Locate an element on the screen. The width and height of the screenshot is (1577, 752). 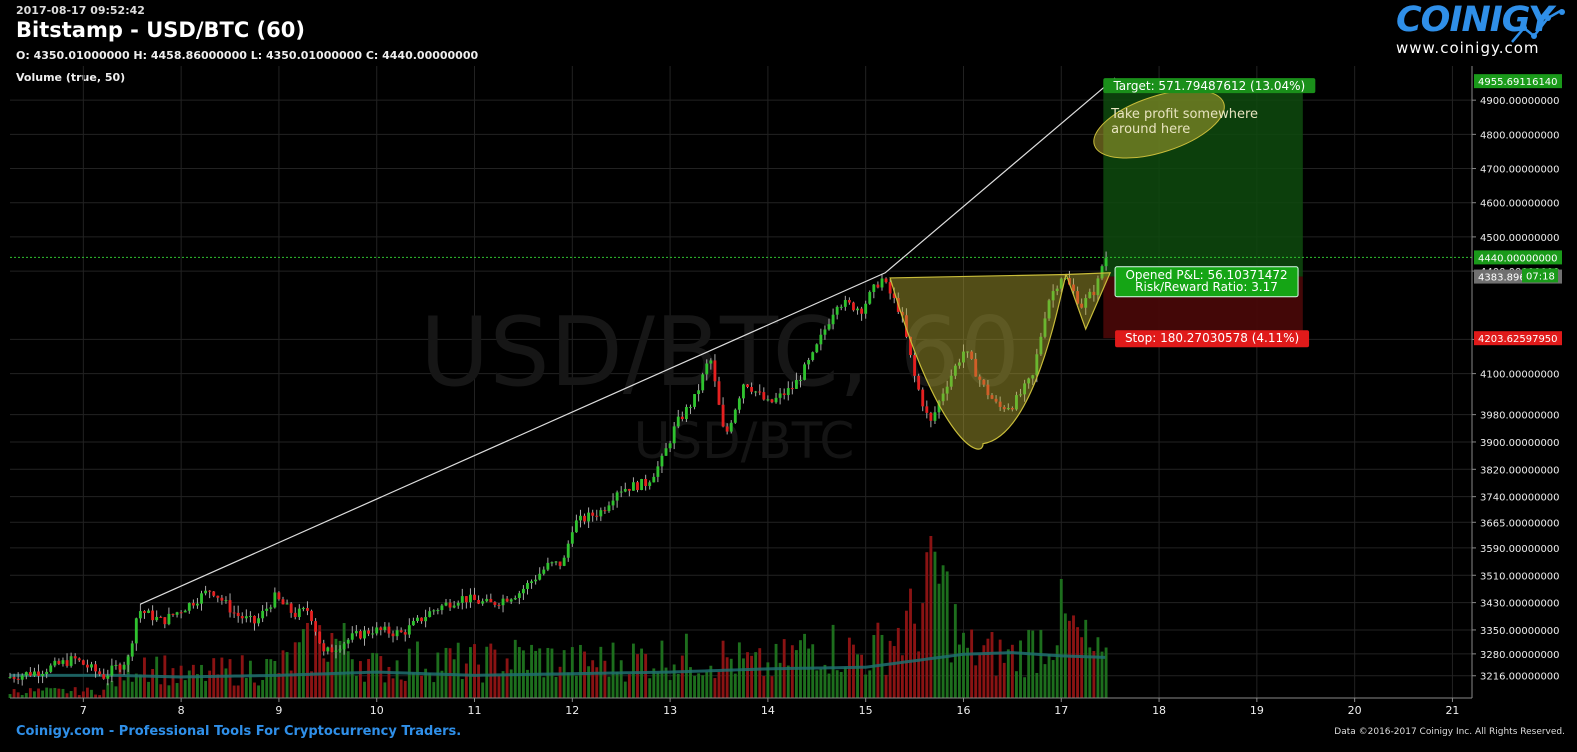
profit-note: Take profit somewhere around here is located at coordinates (1184, 122).